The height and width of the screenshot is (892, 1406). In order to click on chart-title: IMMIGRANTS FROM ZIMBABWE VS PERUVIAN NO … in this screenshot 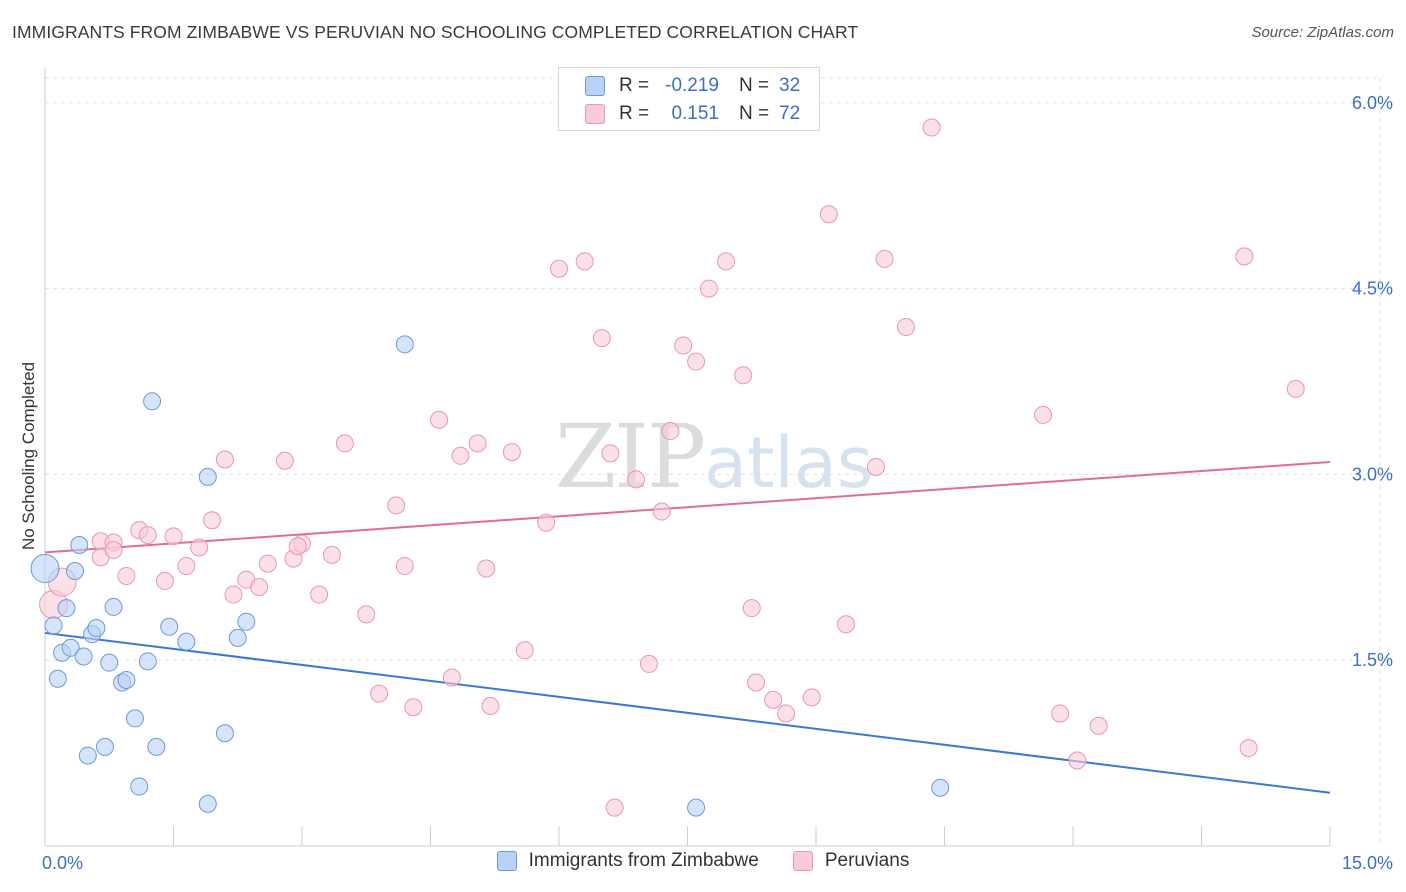, I will do `click(435, 32)`.